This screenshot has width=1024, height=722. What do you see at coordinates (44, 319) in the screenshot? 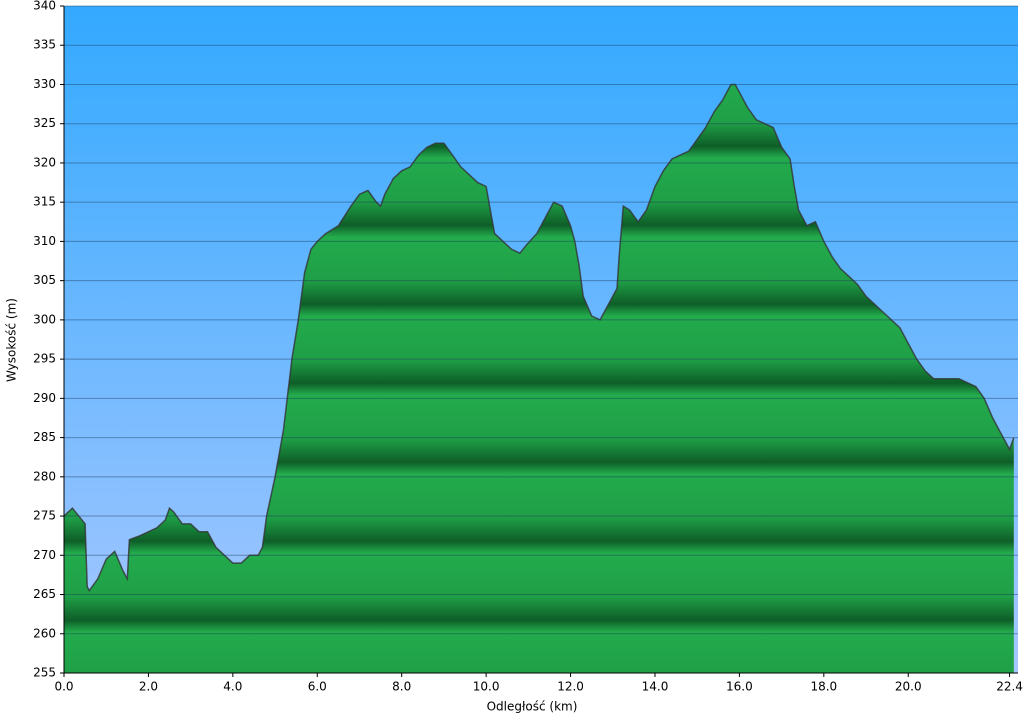
I see `y-tick-label: 300` at bounding box center [44, 319].